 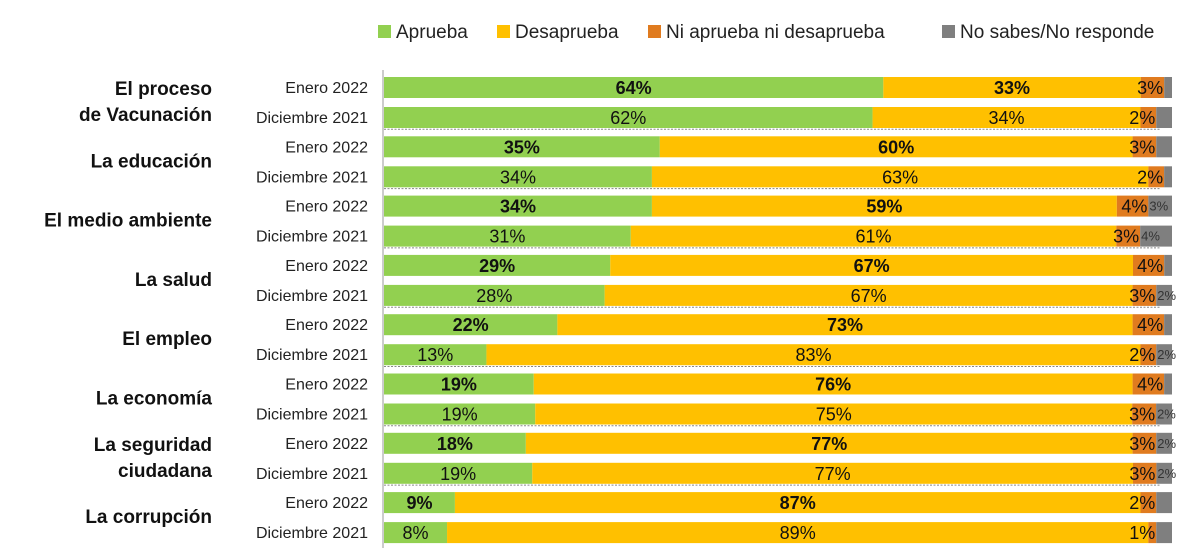 I want to click on data-label: 18%, so click(x=455, y=444).